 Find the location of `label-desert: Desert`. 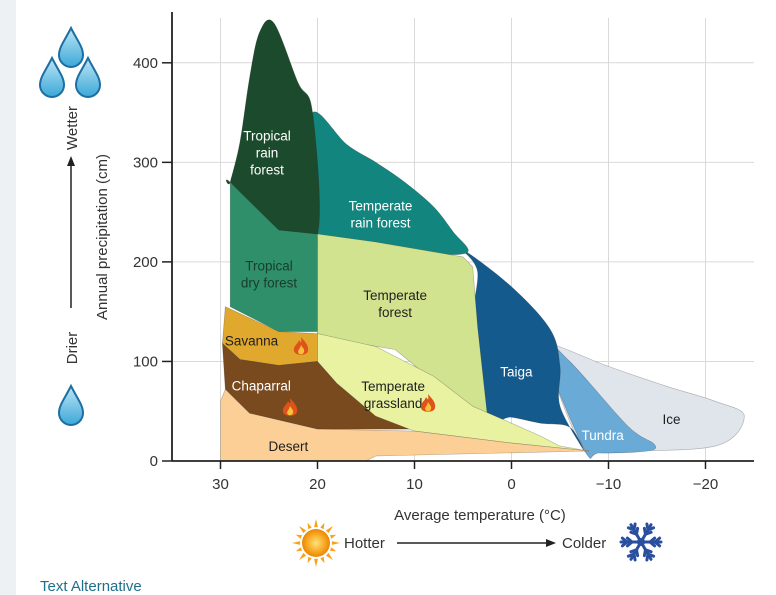

label-desert: Desert is located at coordinates (289, 446).